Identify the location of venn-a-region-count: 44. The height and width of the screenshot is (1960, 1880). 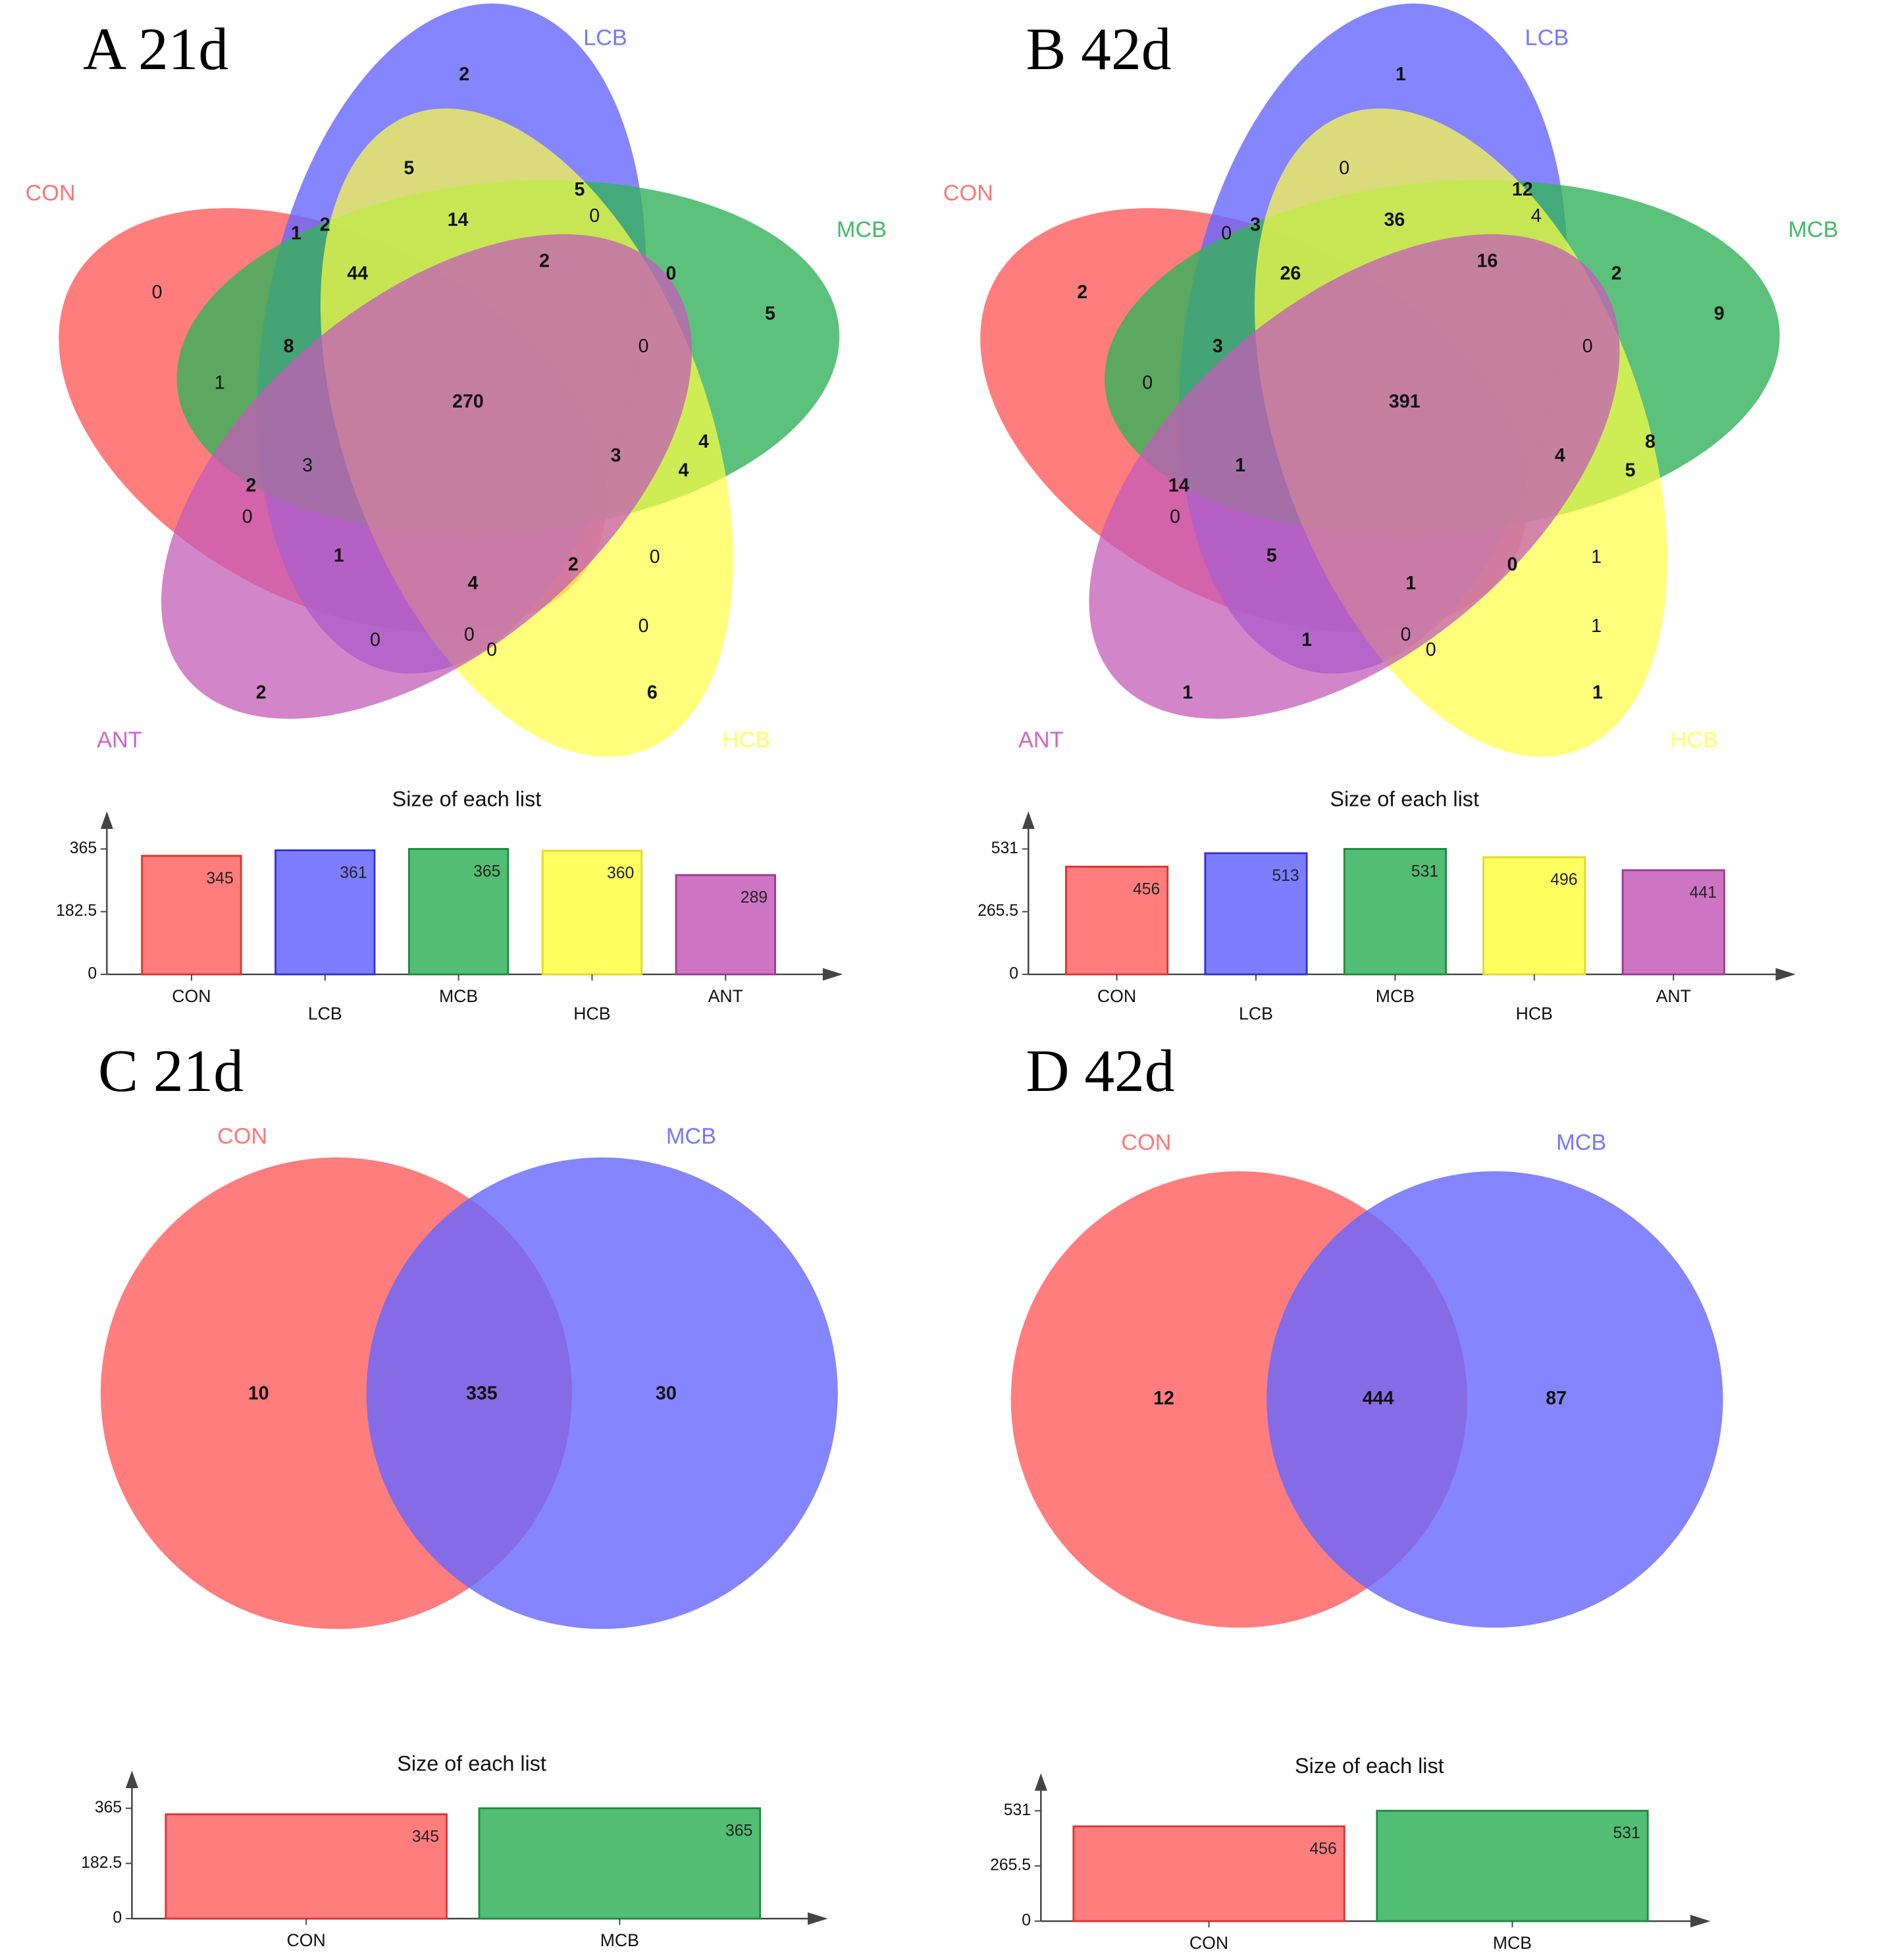
(357, 273).